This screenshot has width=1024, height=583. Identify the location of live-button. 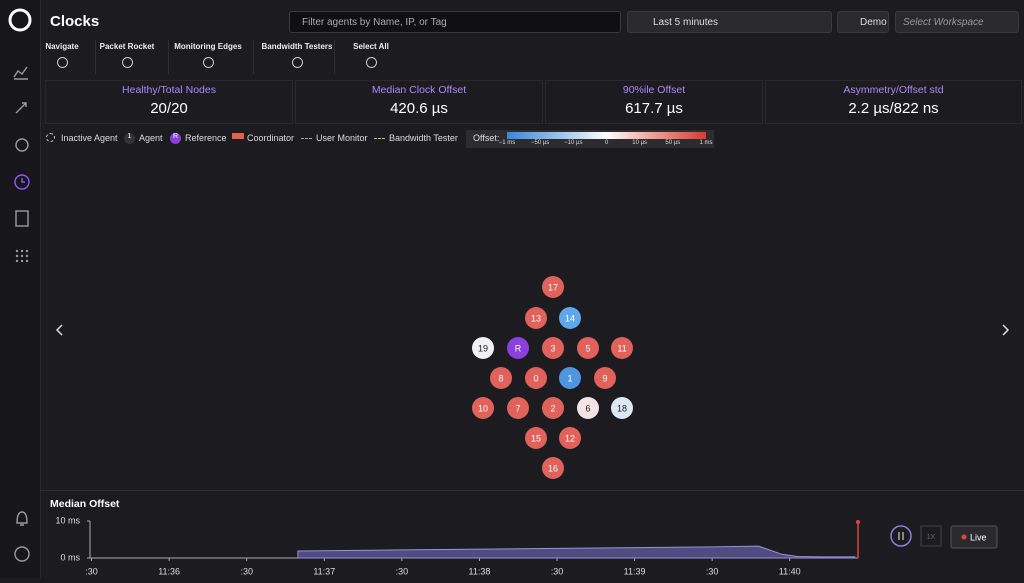
(974, 537).